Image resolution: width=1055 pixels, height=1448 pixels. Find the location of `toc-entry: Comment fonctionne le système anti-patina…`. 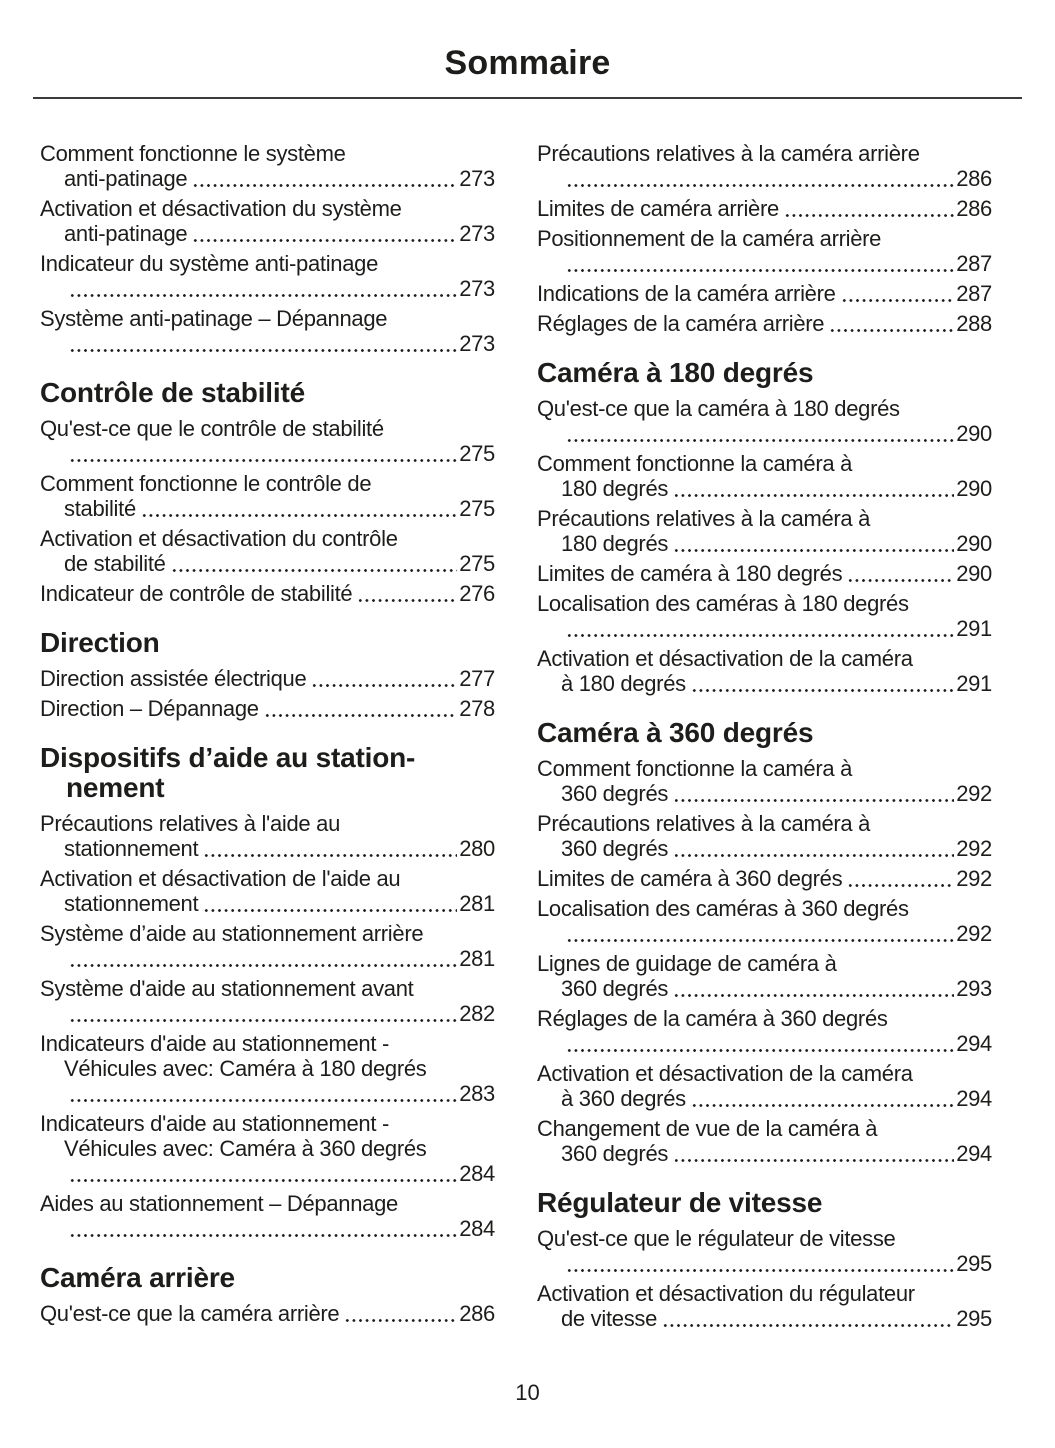

toc-entry: Comment fonctionne le système anti-patina… is located at coordinates (267, 166).